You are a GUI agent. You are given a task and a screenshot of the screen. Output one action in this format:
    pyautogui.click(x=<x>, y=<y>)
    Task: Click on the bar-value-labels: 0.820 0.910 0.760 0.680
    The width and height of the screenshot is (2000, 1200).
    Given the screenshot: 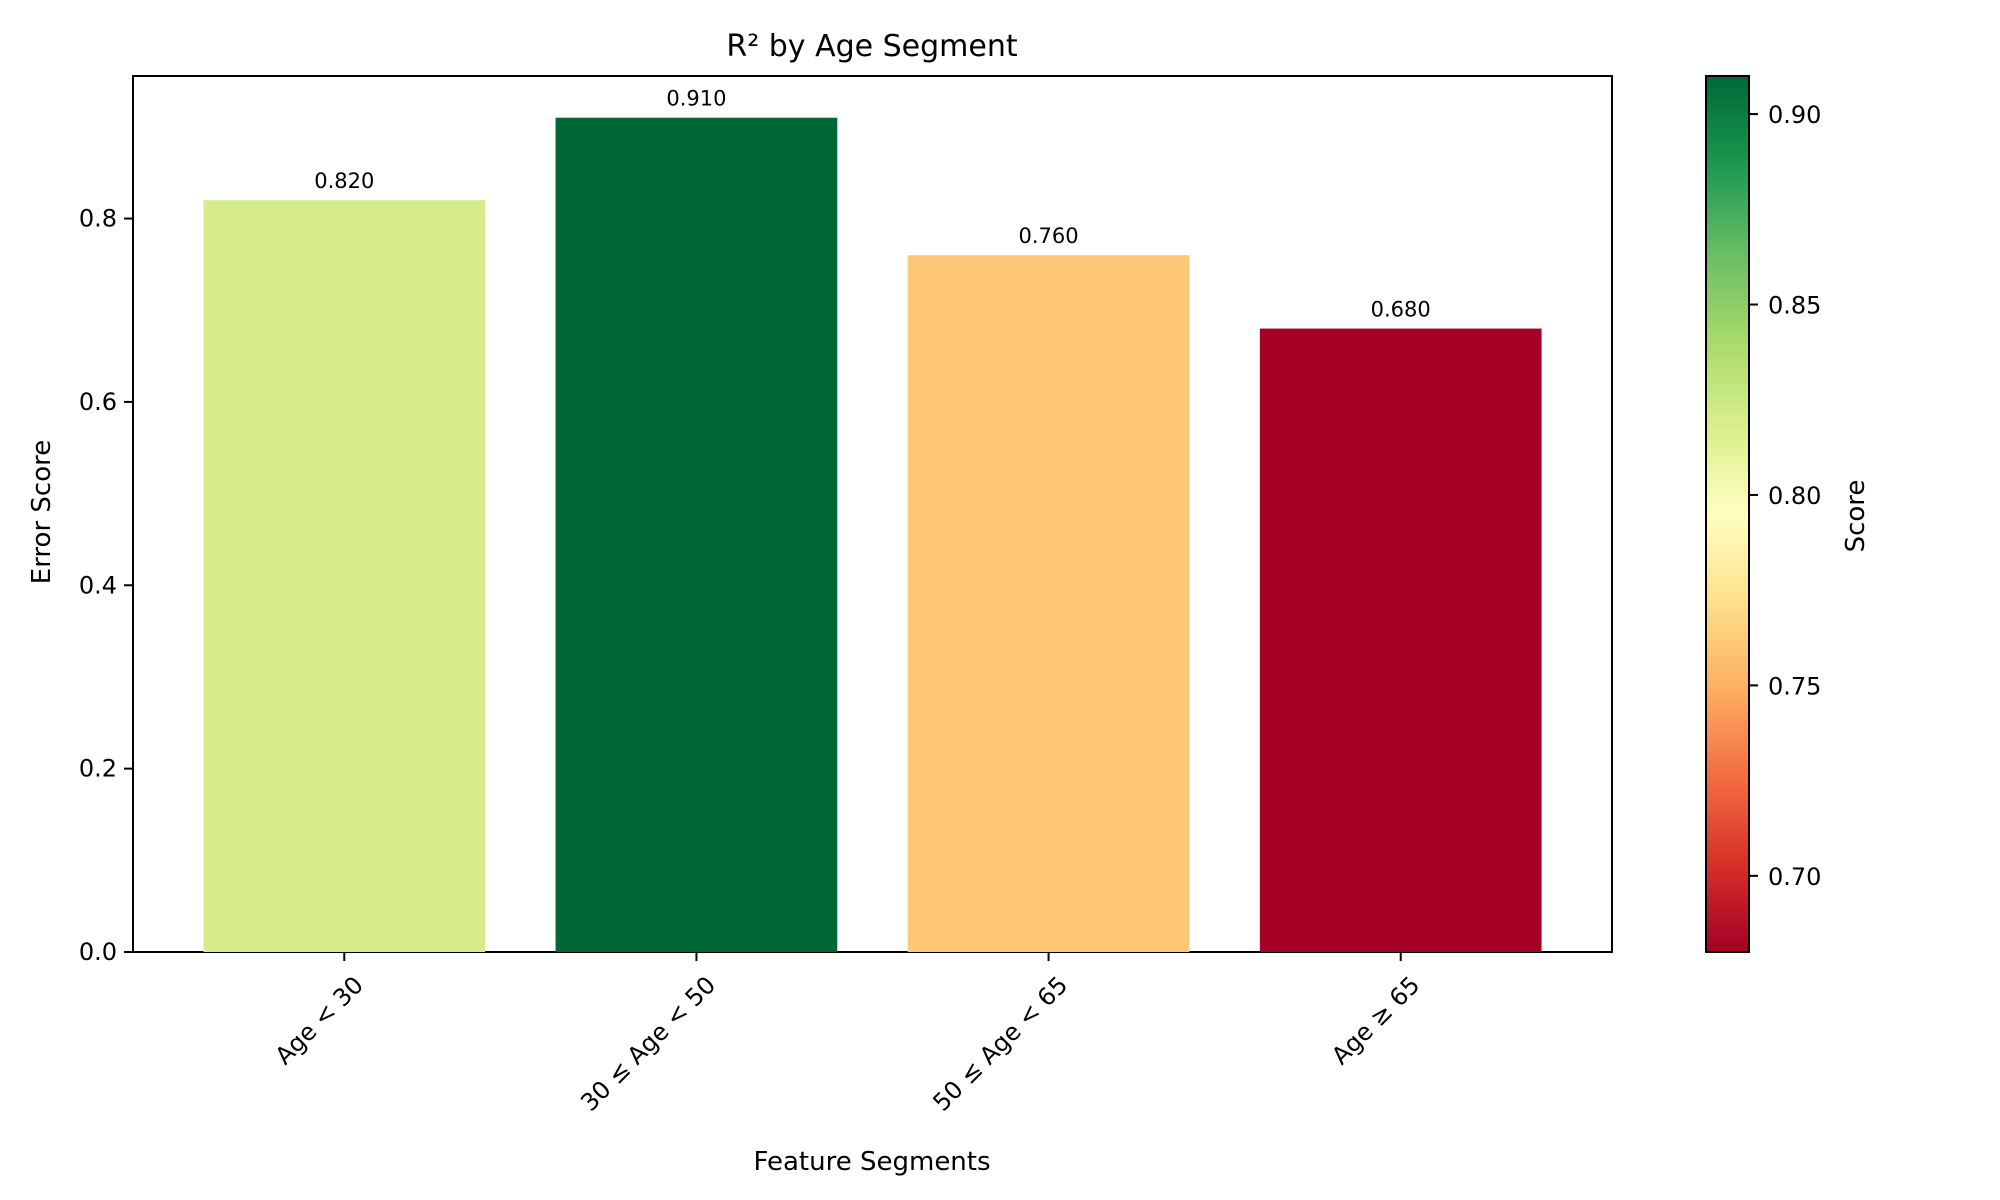 What is the action you would take?
    pyautogui.click(x=872, y=204)
    